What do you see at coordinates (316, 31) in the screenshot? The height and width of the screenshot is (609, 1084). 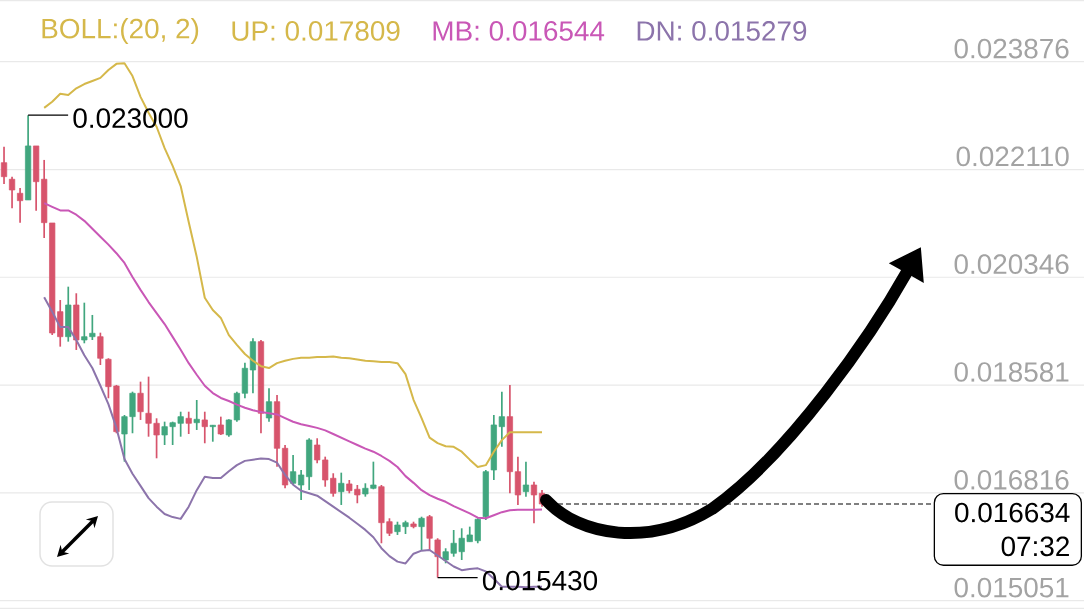 I see `text: UP: 0.017809` at bounding box center [316, 31].